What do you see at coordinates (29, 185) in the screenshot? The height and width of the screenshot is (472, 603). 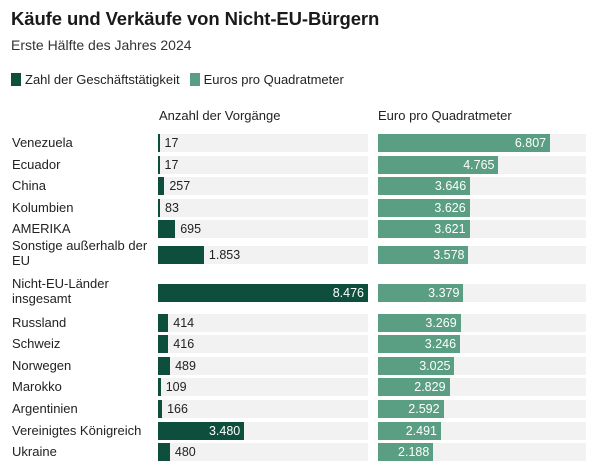 I see `category-label-china: China` at bounding box center [29, 185].